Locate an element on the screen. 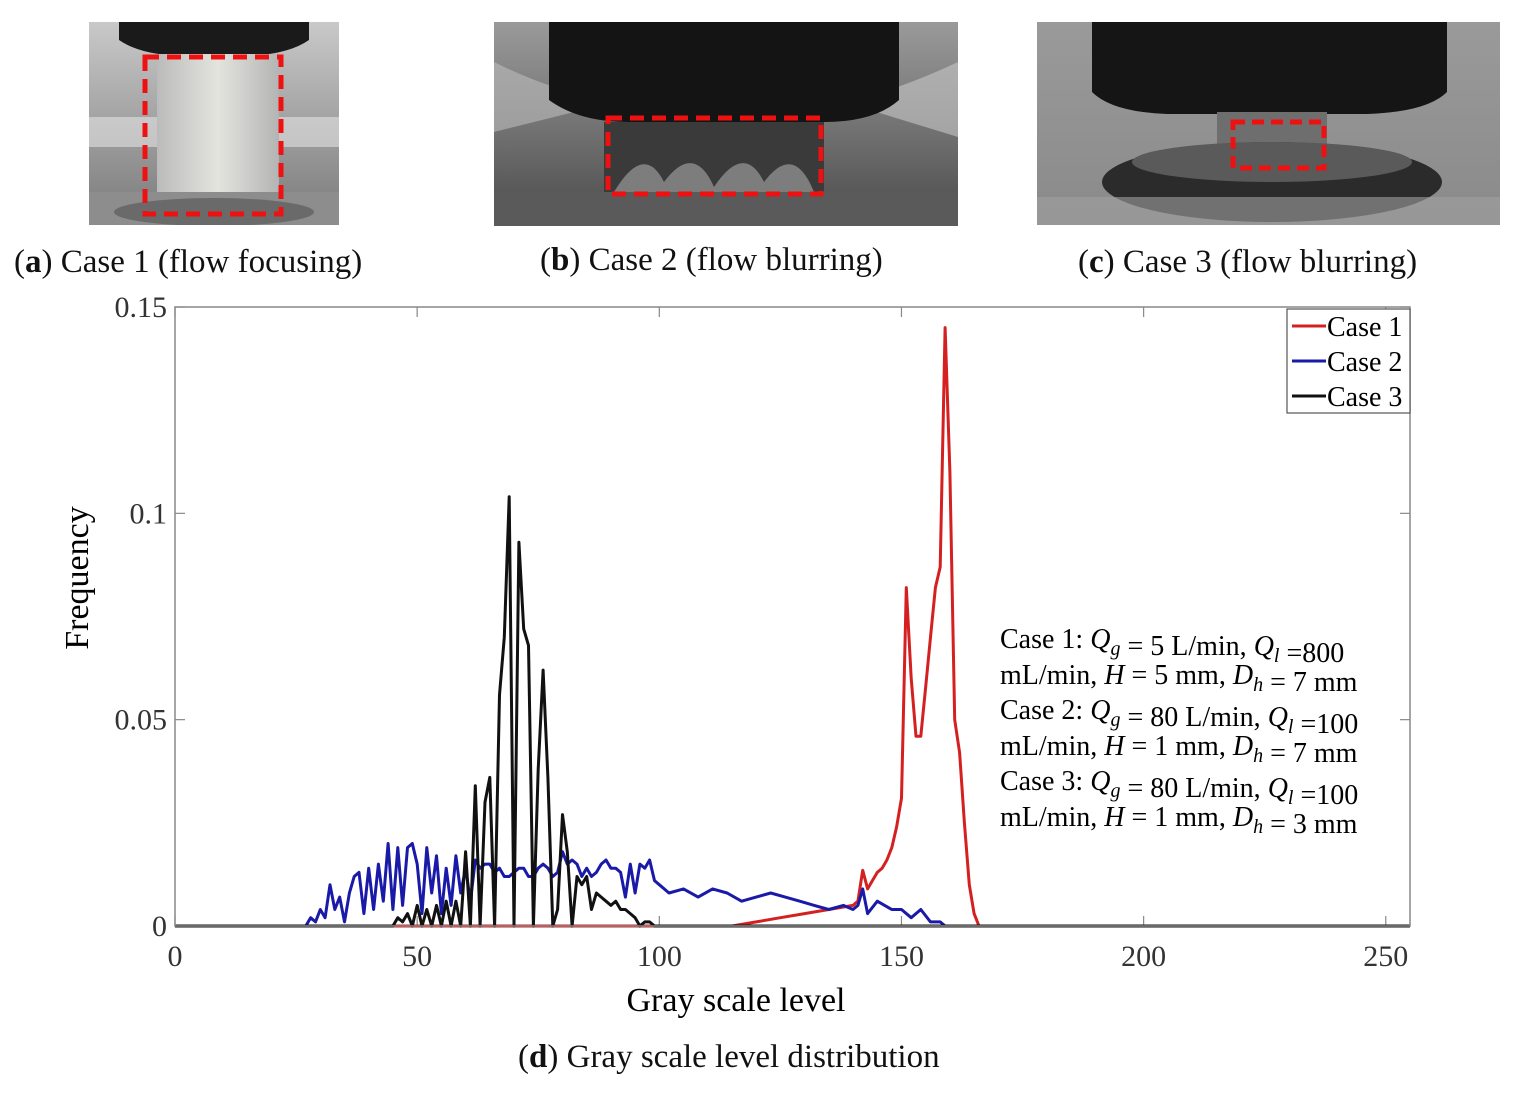  case-1-highlight-box is located at coordinates (213, 135).